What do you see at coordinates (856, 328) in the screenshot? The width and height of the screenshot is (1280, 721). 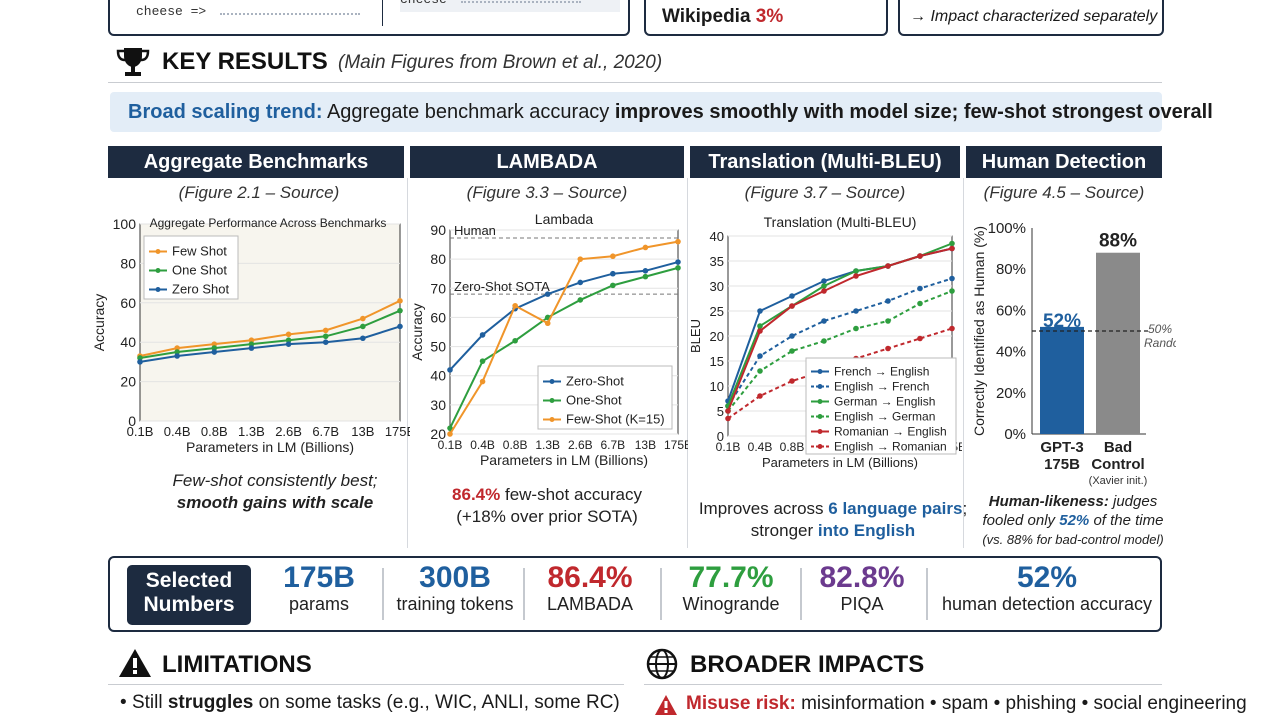 I see `data-point-english-german` at bounding box center [856, 328].